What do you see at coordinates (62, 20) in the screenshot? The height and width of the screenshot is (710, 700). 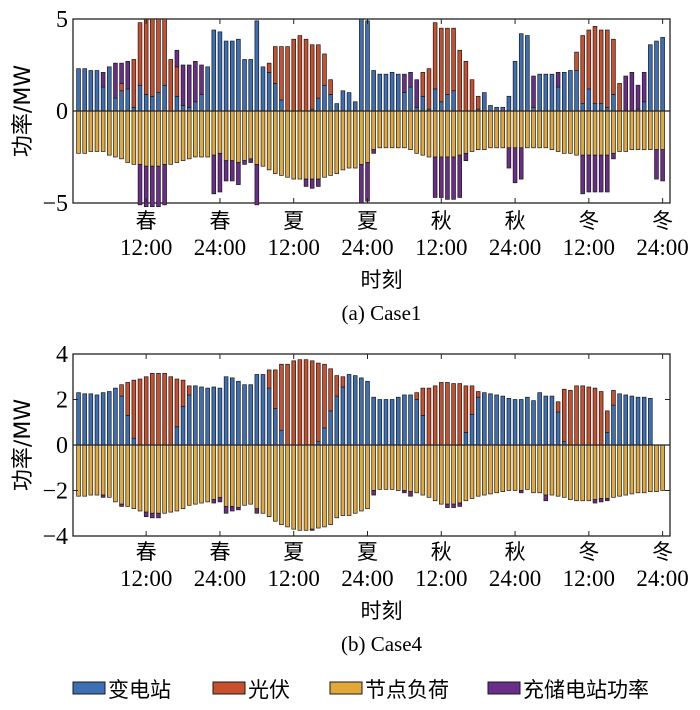 I see `y-tick-label: 5` at bounding box center [62, 20].